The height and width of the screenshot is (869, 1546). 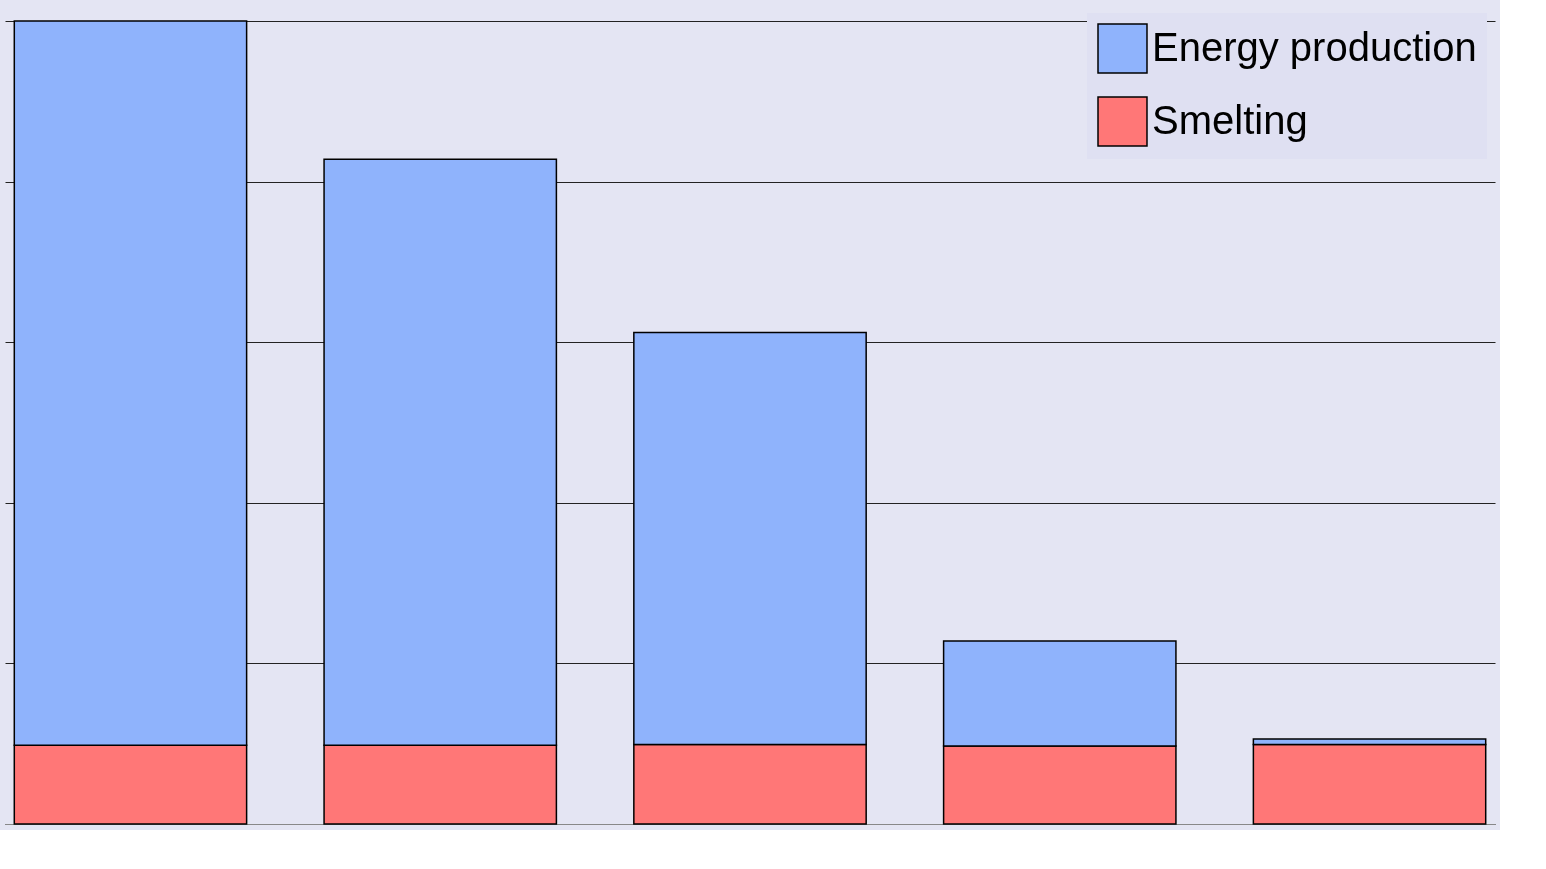 I want to click on legend-label: Smelting, so click(x=1230, y=119).